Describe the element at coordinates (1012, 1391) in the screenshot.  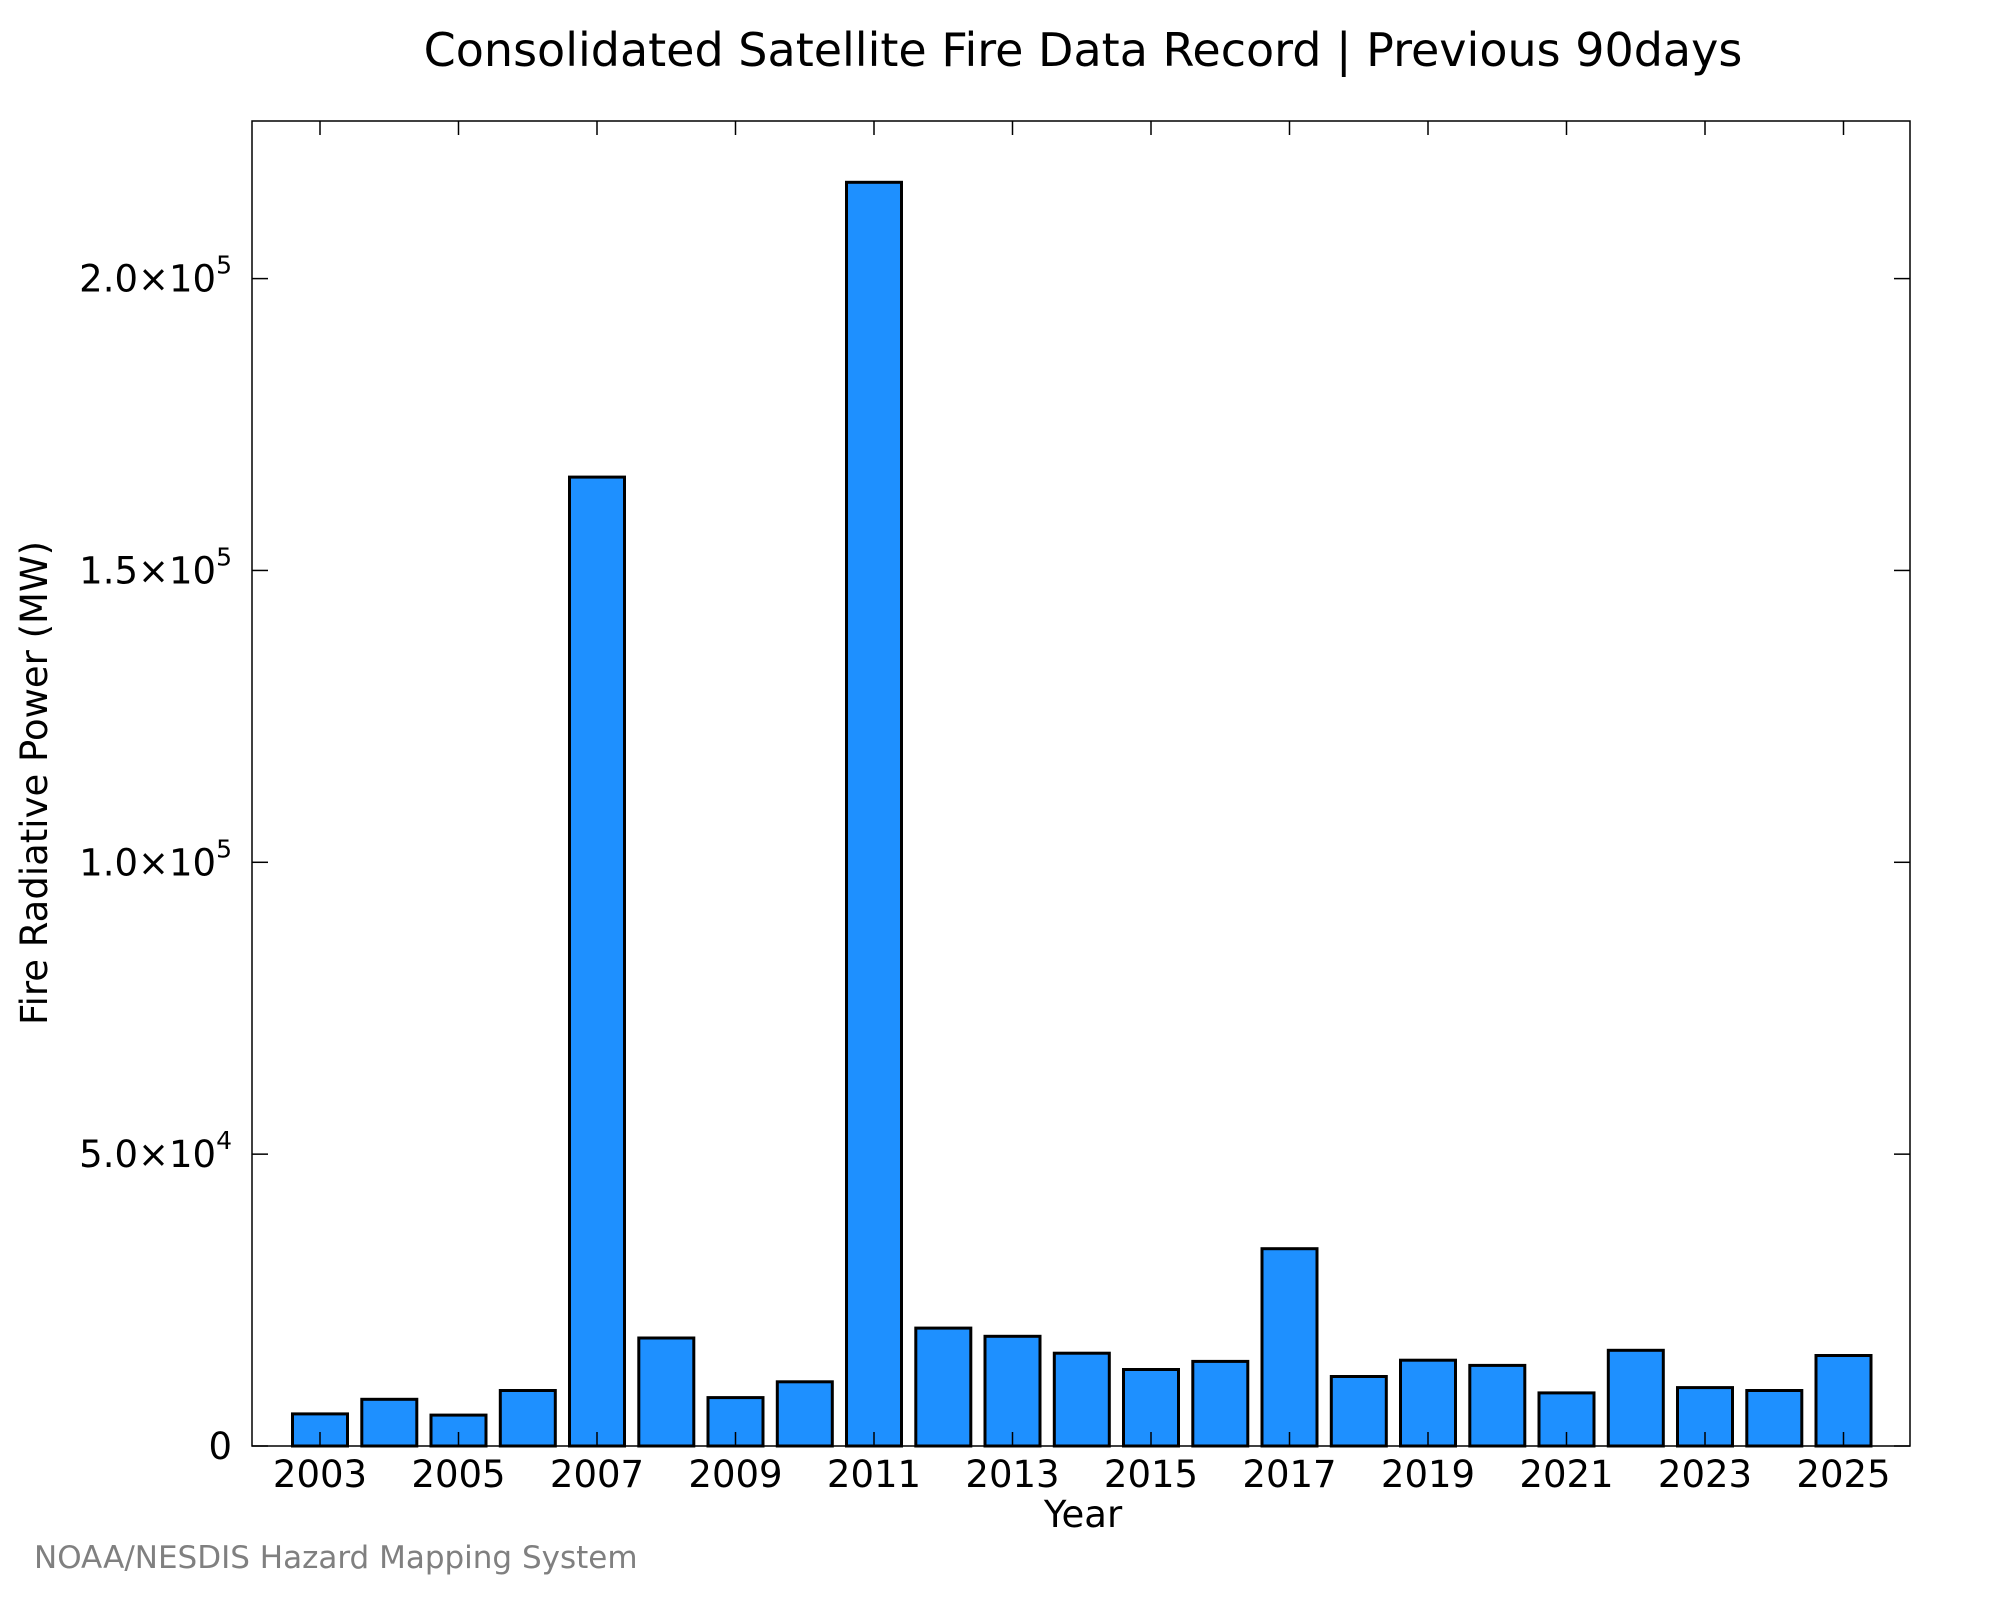
I see `bar-2013` at that location.